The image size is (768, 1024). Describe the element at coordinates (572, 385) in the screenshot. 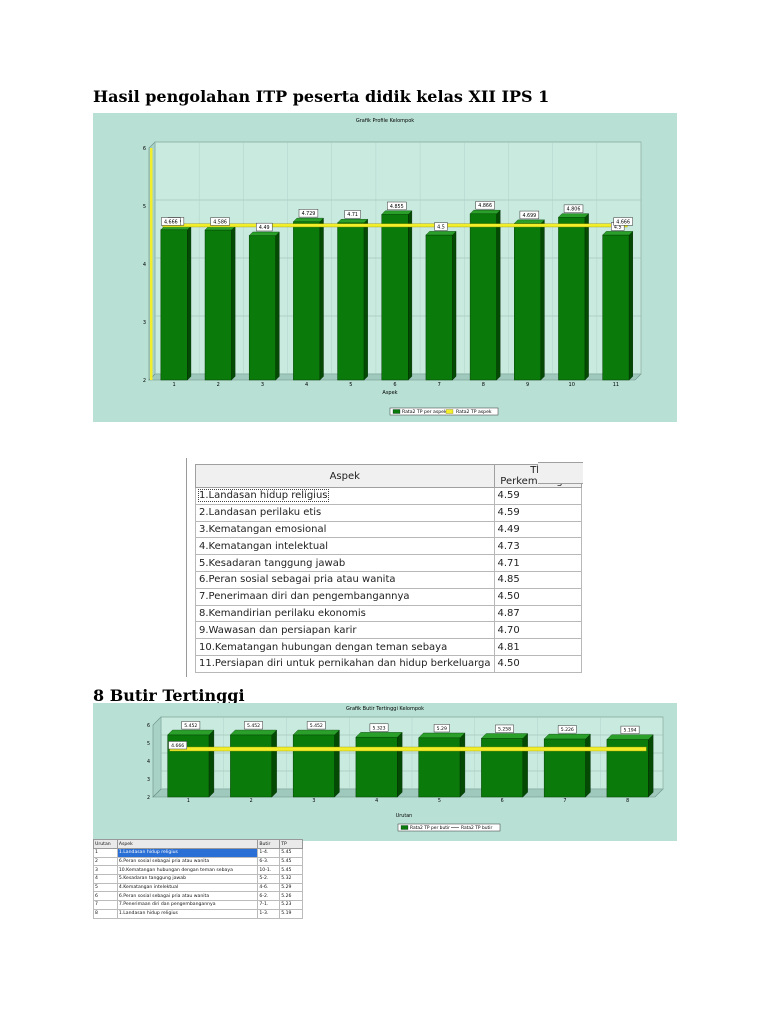

I see `x-tick-label: 10` at that location.